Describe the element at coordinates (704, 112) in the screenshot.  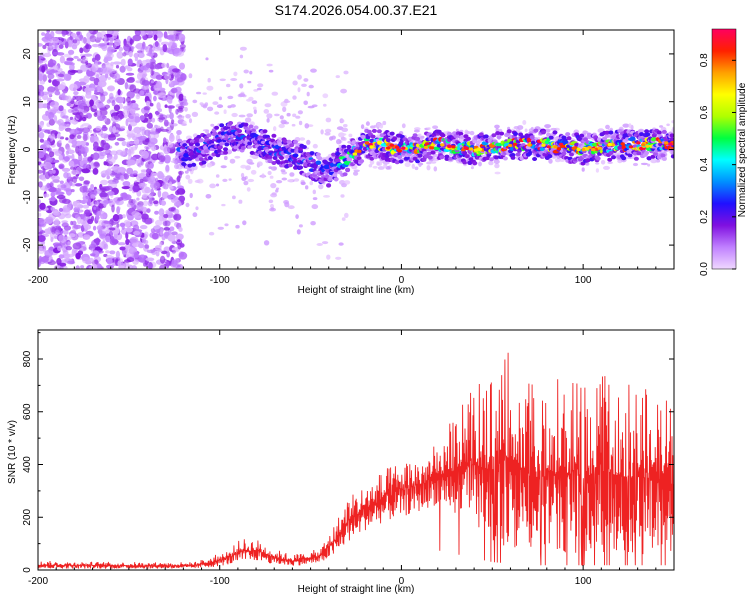
I see `colorbar-tick-label: 0.6` at that location.